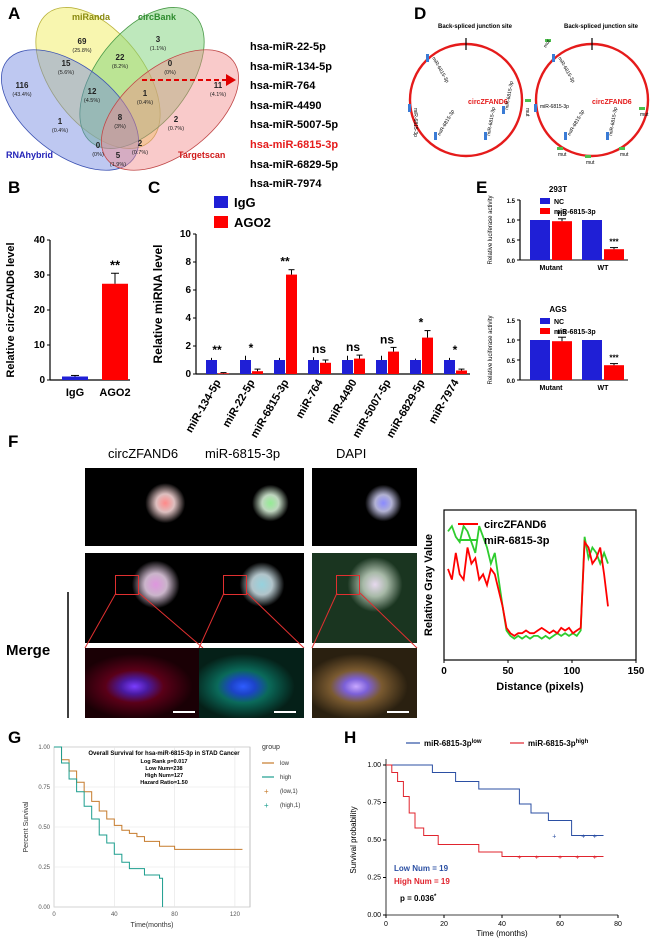 The height and width of the screenshot is (943, 651). Describe the element at coordinates (142, 78) in the screenshot. I see `venn-set-circbank` at that location.